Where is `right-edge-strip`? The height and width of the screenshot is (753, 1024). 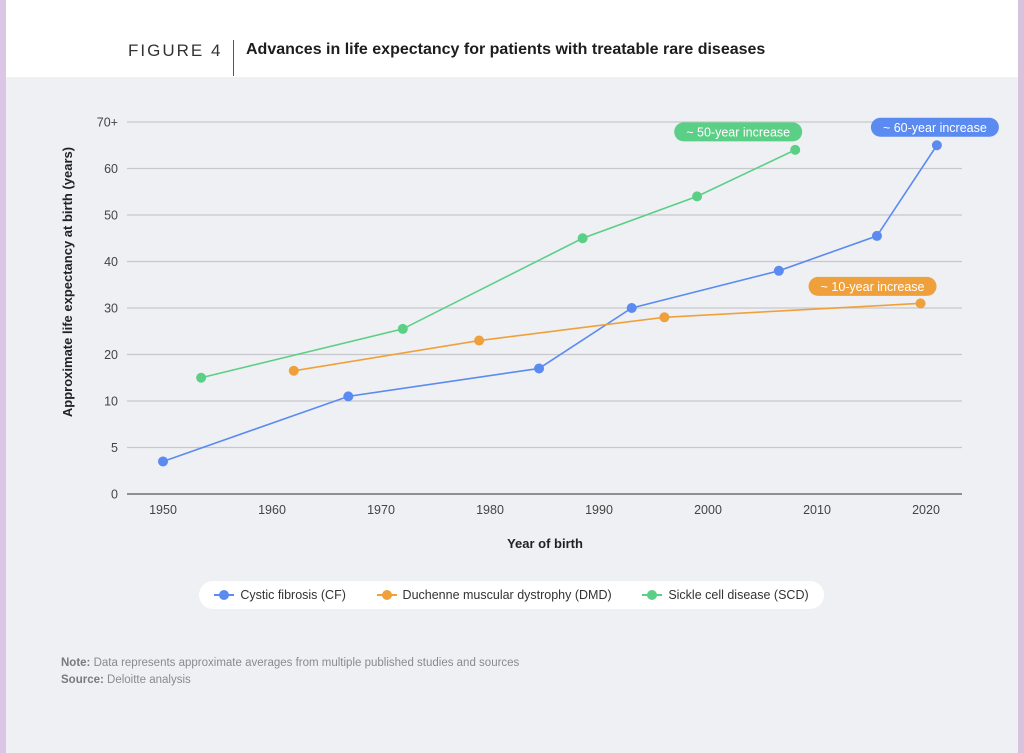
right-edge-strip is located at coordinates (1021, 376).